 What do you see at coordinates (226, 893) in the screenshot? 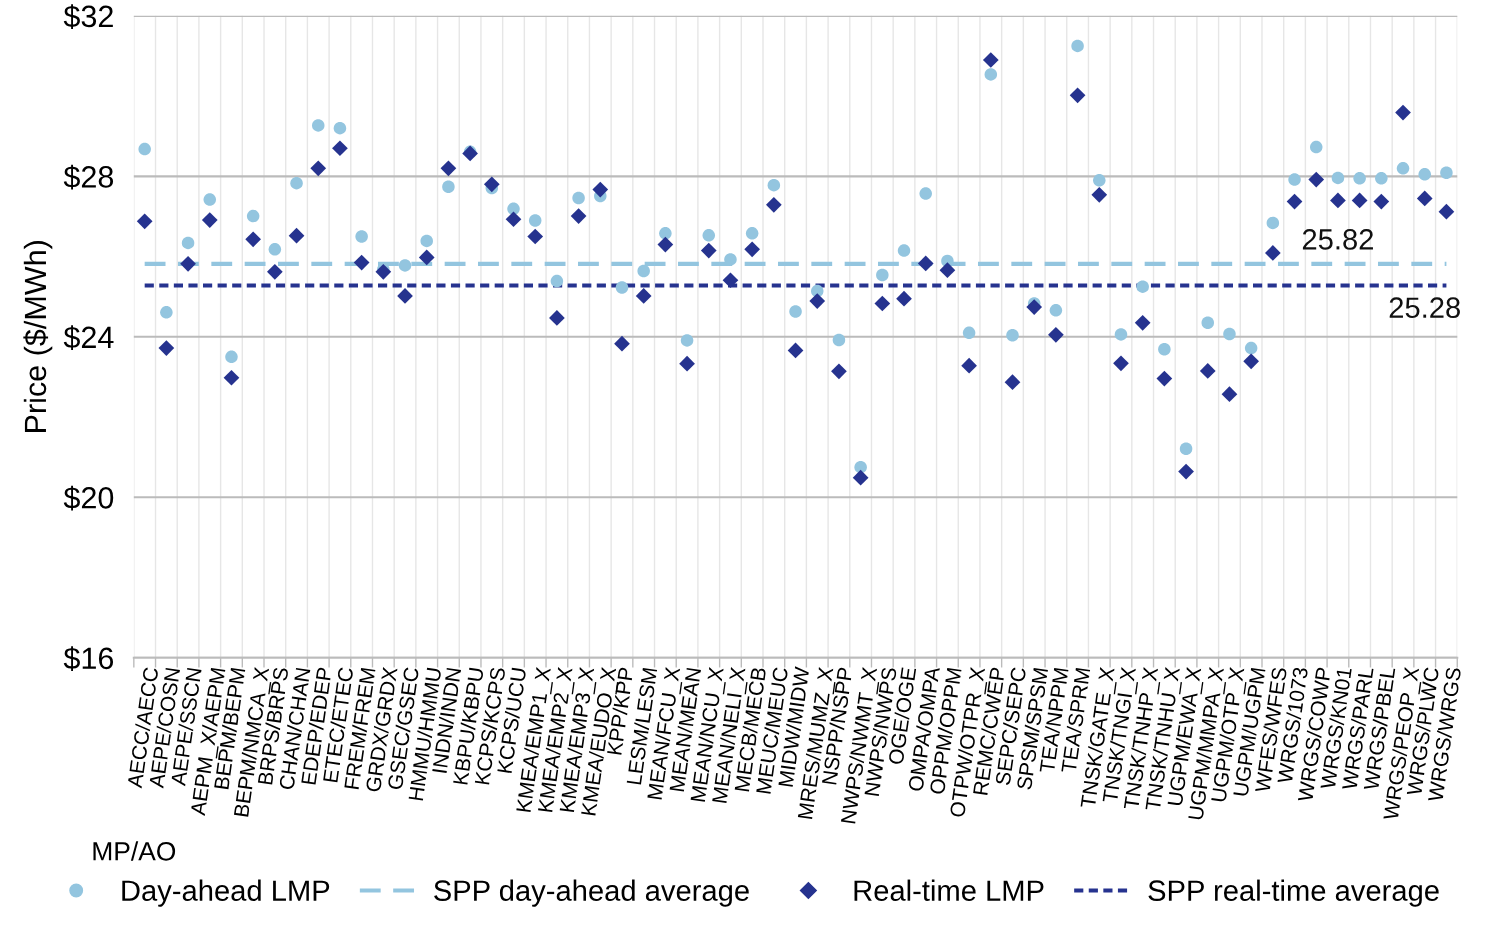
I see `legend-label: Day-ahead LMP` at bounding box center [226, 893].